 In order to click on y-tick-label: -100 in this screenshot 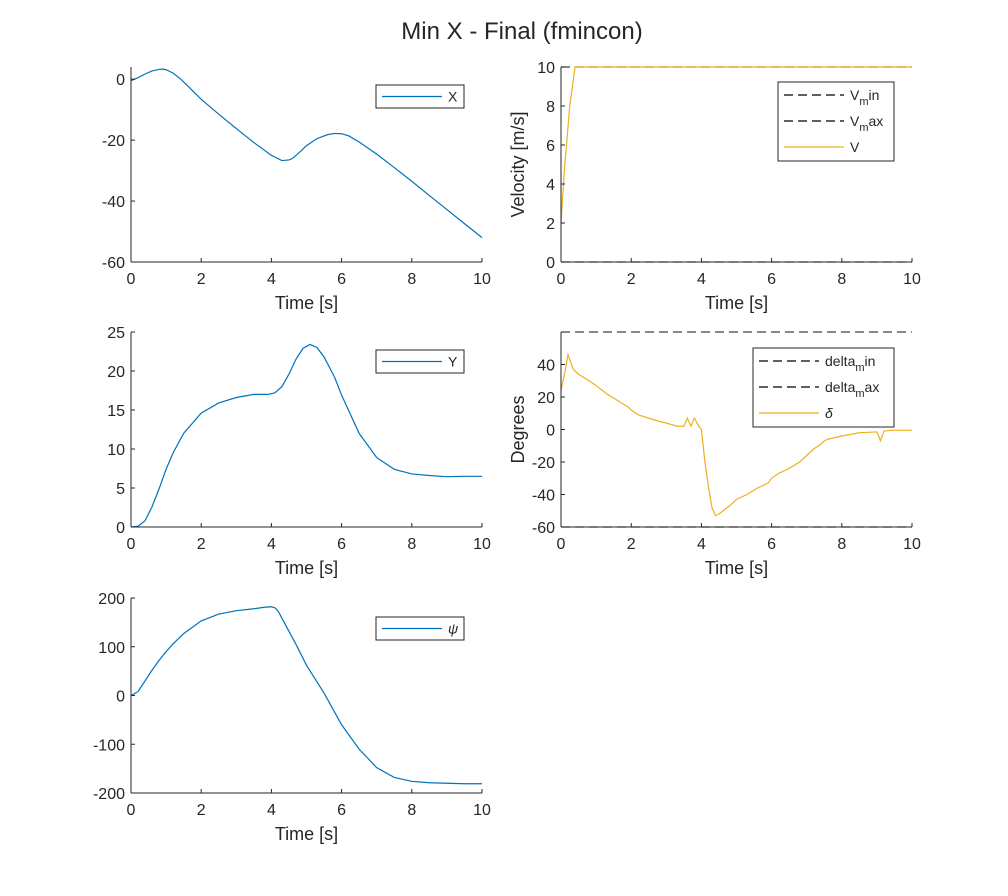, I will do `click(109, 745)`.